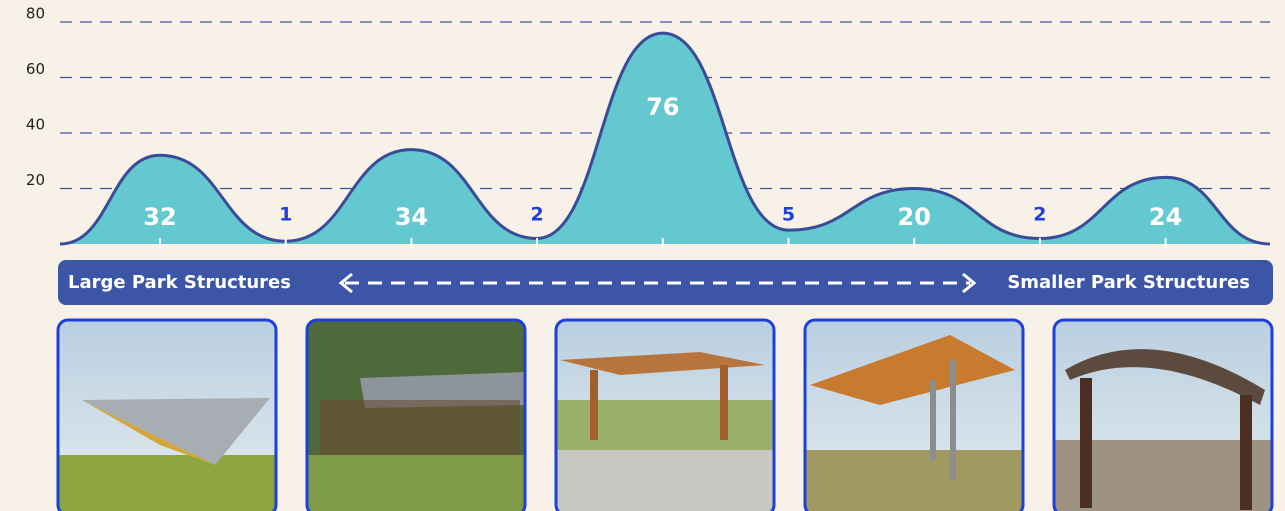 The width and height of the screenshot is (1285, 511). I want to click on data-label: 76, so click(662, 107).